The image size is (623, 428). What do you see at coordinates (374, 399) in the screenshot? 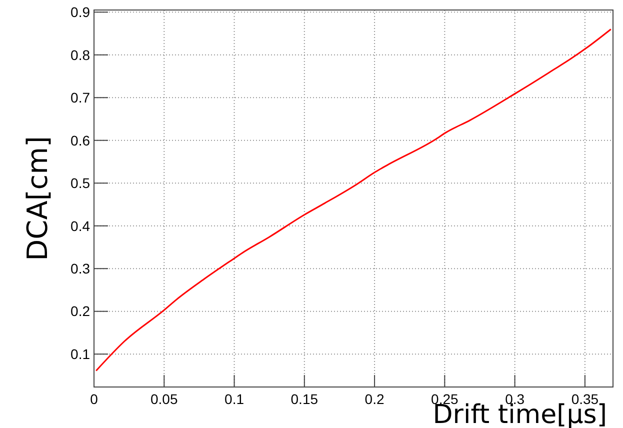
I see `x-tick-label: 0.2` at bounding box center [374, 399].